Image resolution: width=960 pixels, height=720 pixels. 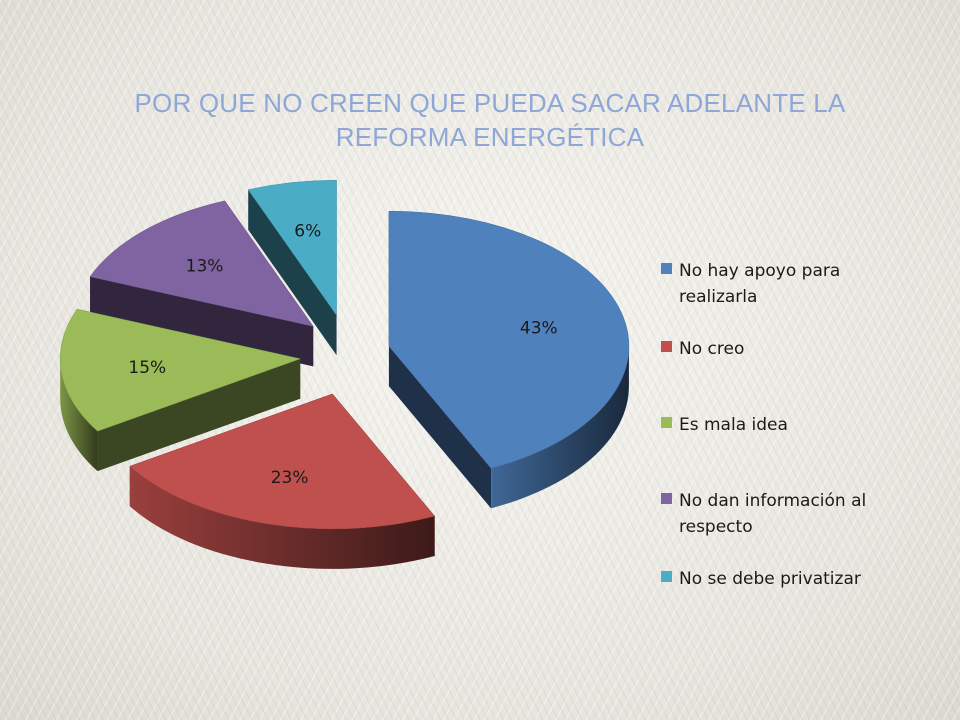 What do you see at coordinates (733, 425) in the screenshot?
I see `legend-label-3: Es mala idea` at bounding box center [733, 425].